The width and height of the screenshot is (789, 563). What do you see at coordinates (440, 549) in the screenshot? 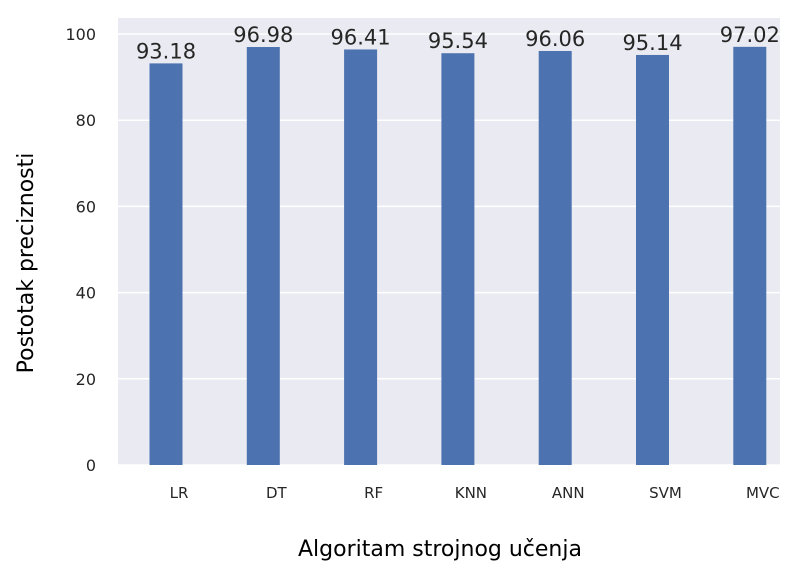
I see `x-axis-label: Algoritam strojnog učenja` at bounding box center [440, 549].